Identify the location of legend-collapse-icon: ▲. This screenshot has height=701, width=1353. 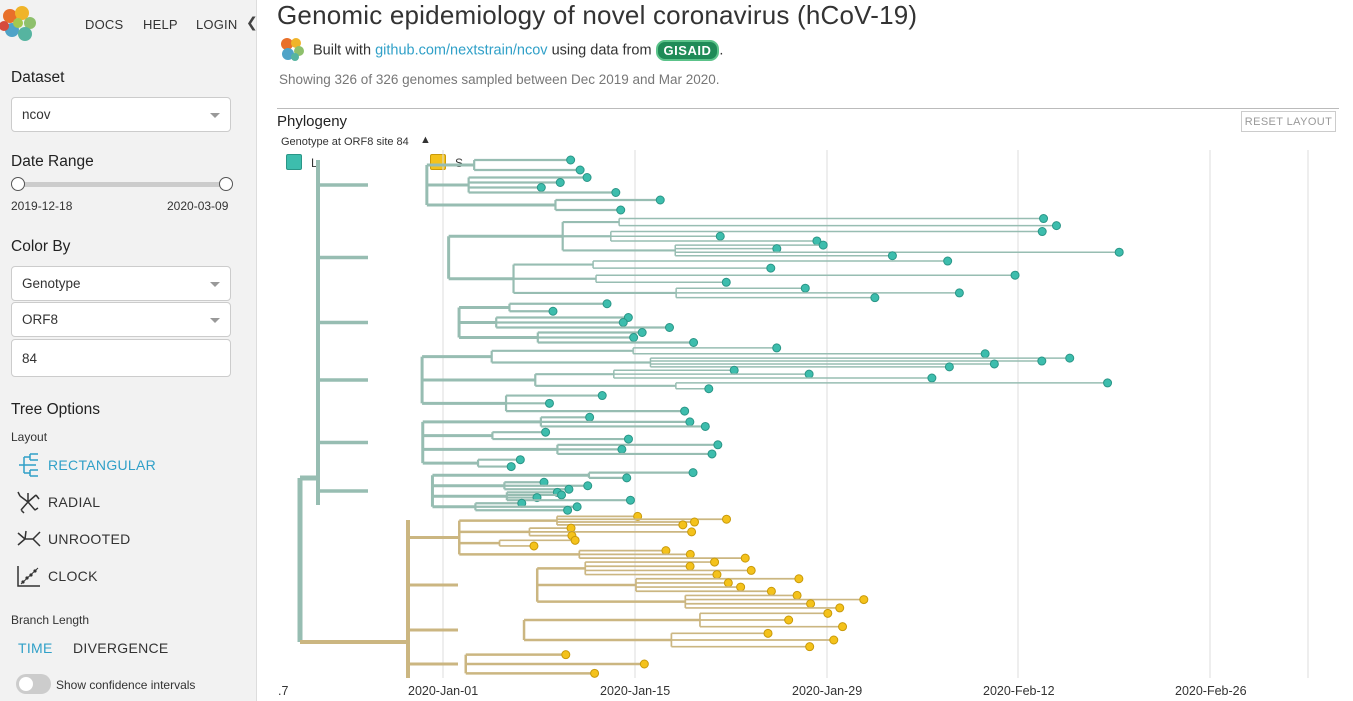
(425, 140).